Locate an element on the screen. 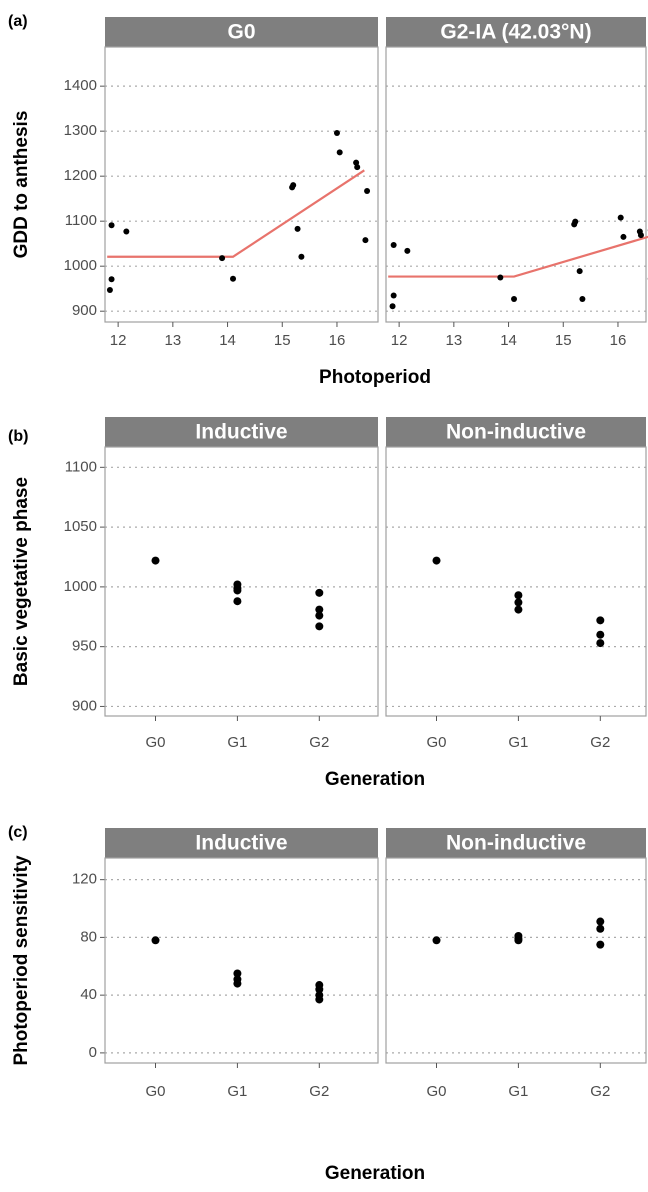 This screenshot has height=1192, width=648. facet-title: G2-IA (42.03°N) is located at coordinates (515, 32).